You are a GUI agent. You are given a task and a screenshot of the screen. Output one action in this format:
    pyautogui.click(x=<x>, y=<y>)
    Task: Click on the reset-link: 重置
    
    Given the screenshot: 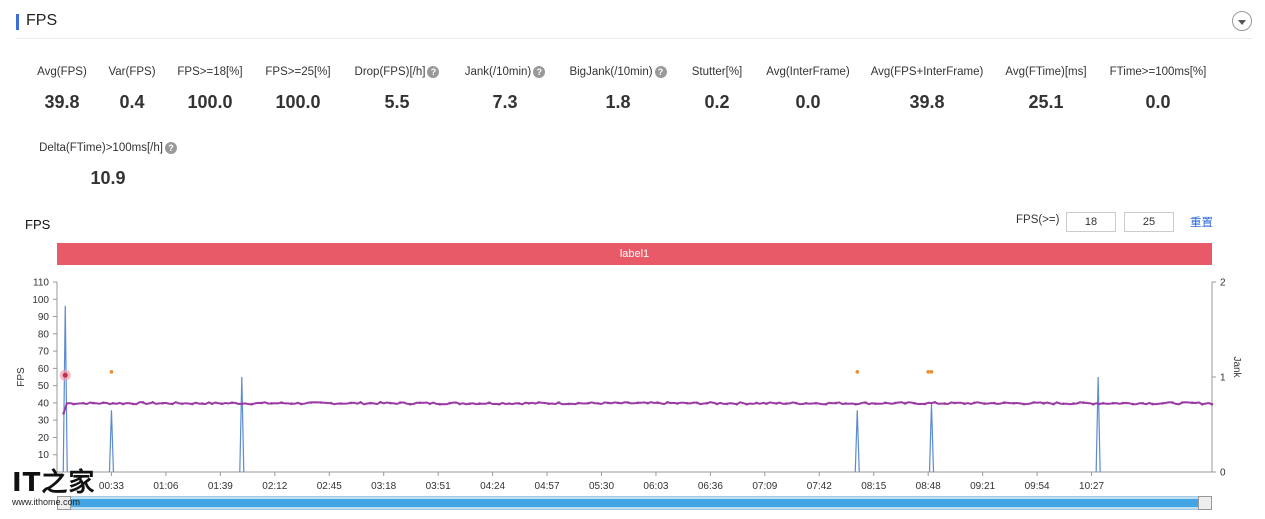 What is the action you would take?
    pyautogui.click(x=1201, y=223)
    